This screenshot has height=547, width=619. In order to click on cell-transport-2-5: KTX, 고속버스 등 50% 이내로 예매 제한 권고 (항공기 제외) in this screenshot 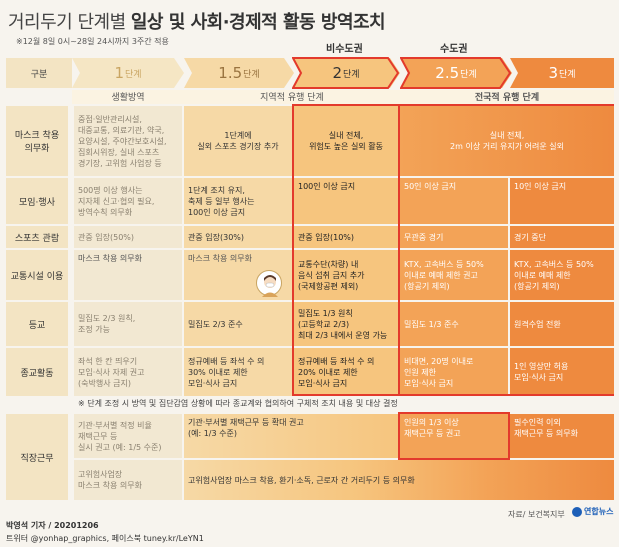, I will do `click(454, 275)`.